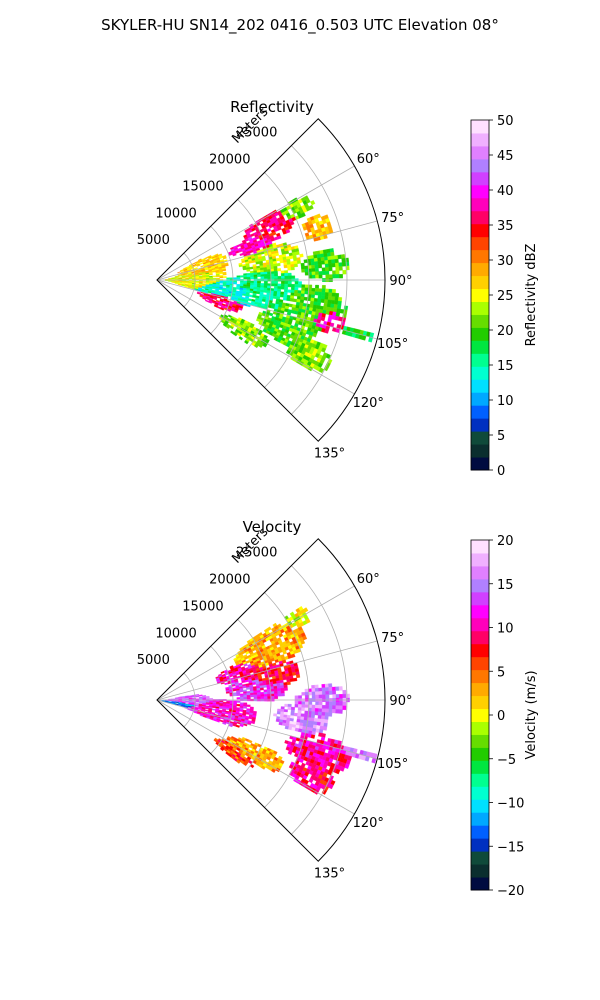  Describe the element at coordinates (229, 160) in the screenshot. I see `radius-tick-label: 20000` at that location.